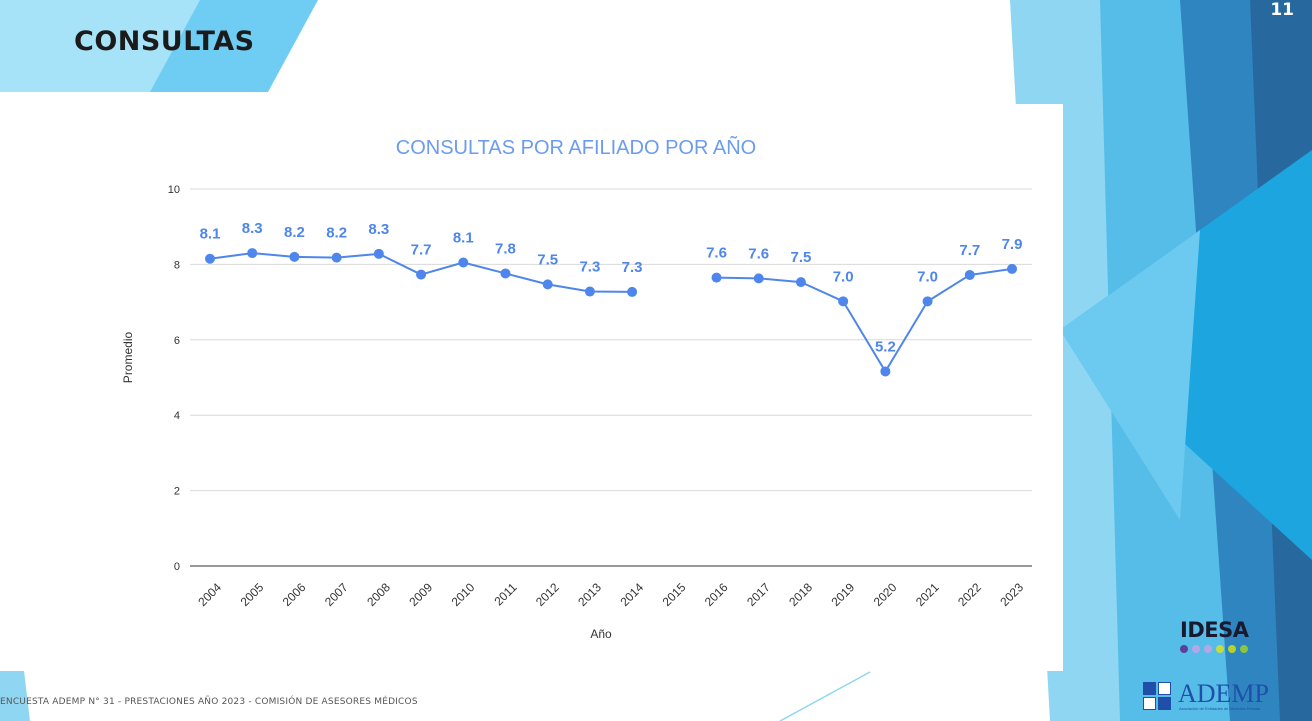 The image size is (1312, 721). Describe the element at coordinates (576, 147) in the screenshot. I see `chart-title: CONSULTAS POR AFILIADO POR AÑO` at that location.